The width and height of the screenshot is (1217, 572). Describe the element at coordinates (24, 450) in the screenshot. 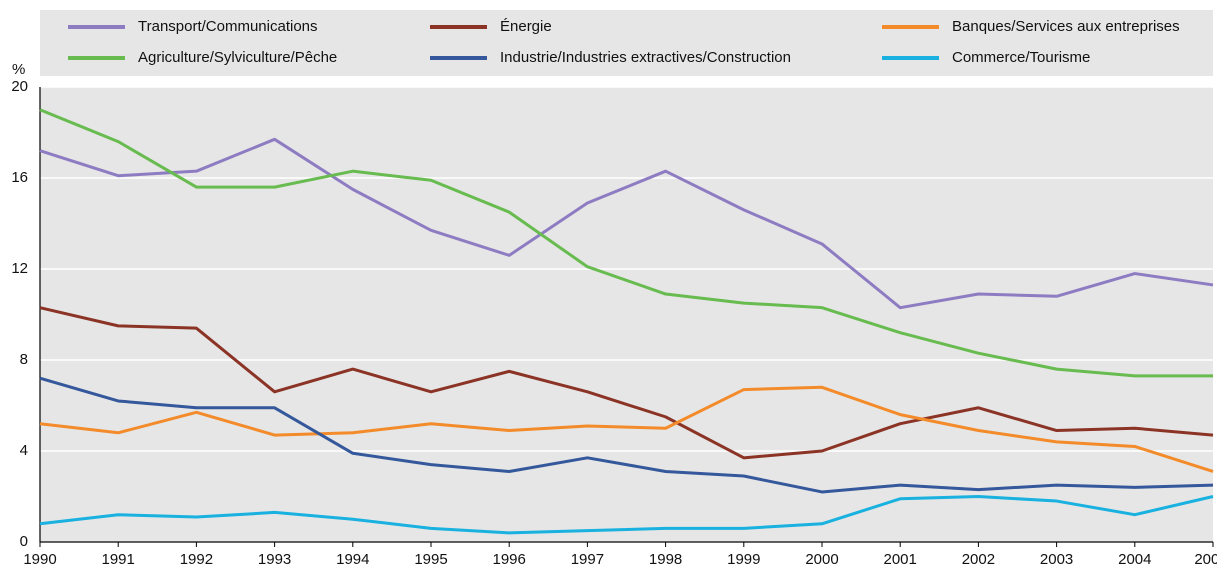

I see `y-tick-label: 4` at that location.